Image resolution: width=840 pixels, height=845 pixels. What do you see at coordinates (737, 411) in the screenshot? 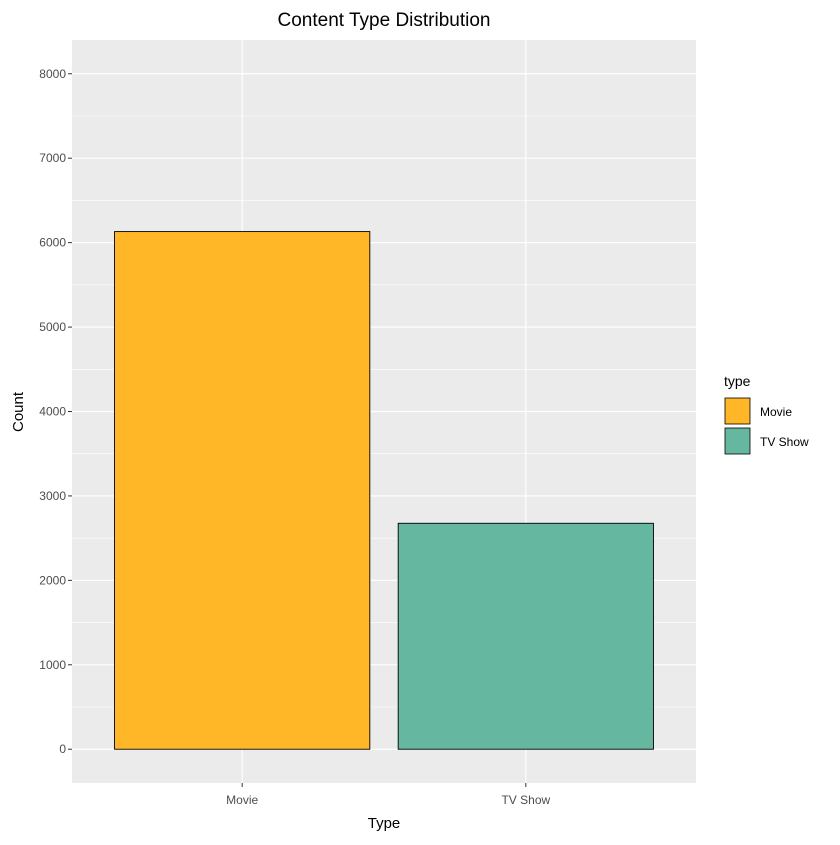
I see `legend-key-movie` at bounding box center [737, 411].